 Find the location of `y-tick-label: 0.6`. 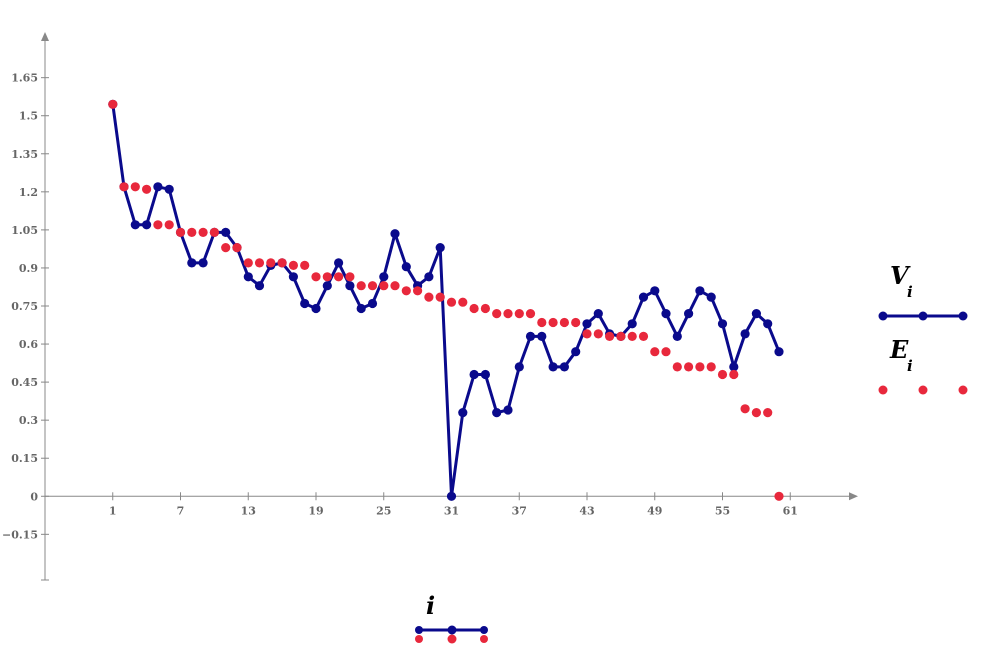

y-tick-label: 0.6 is located at coordinates (28, 344).